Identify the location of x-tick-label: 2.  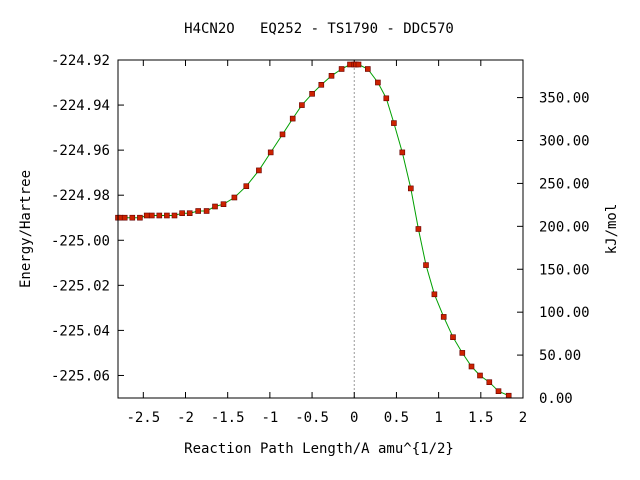
(523, 418).